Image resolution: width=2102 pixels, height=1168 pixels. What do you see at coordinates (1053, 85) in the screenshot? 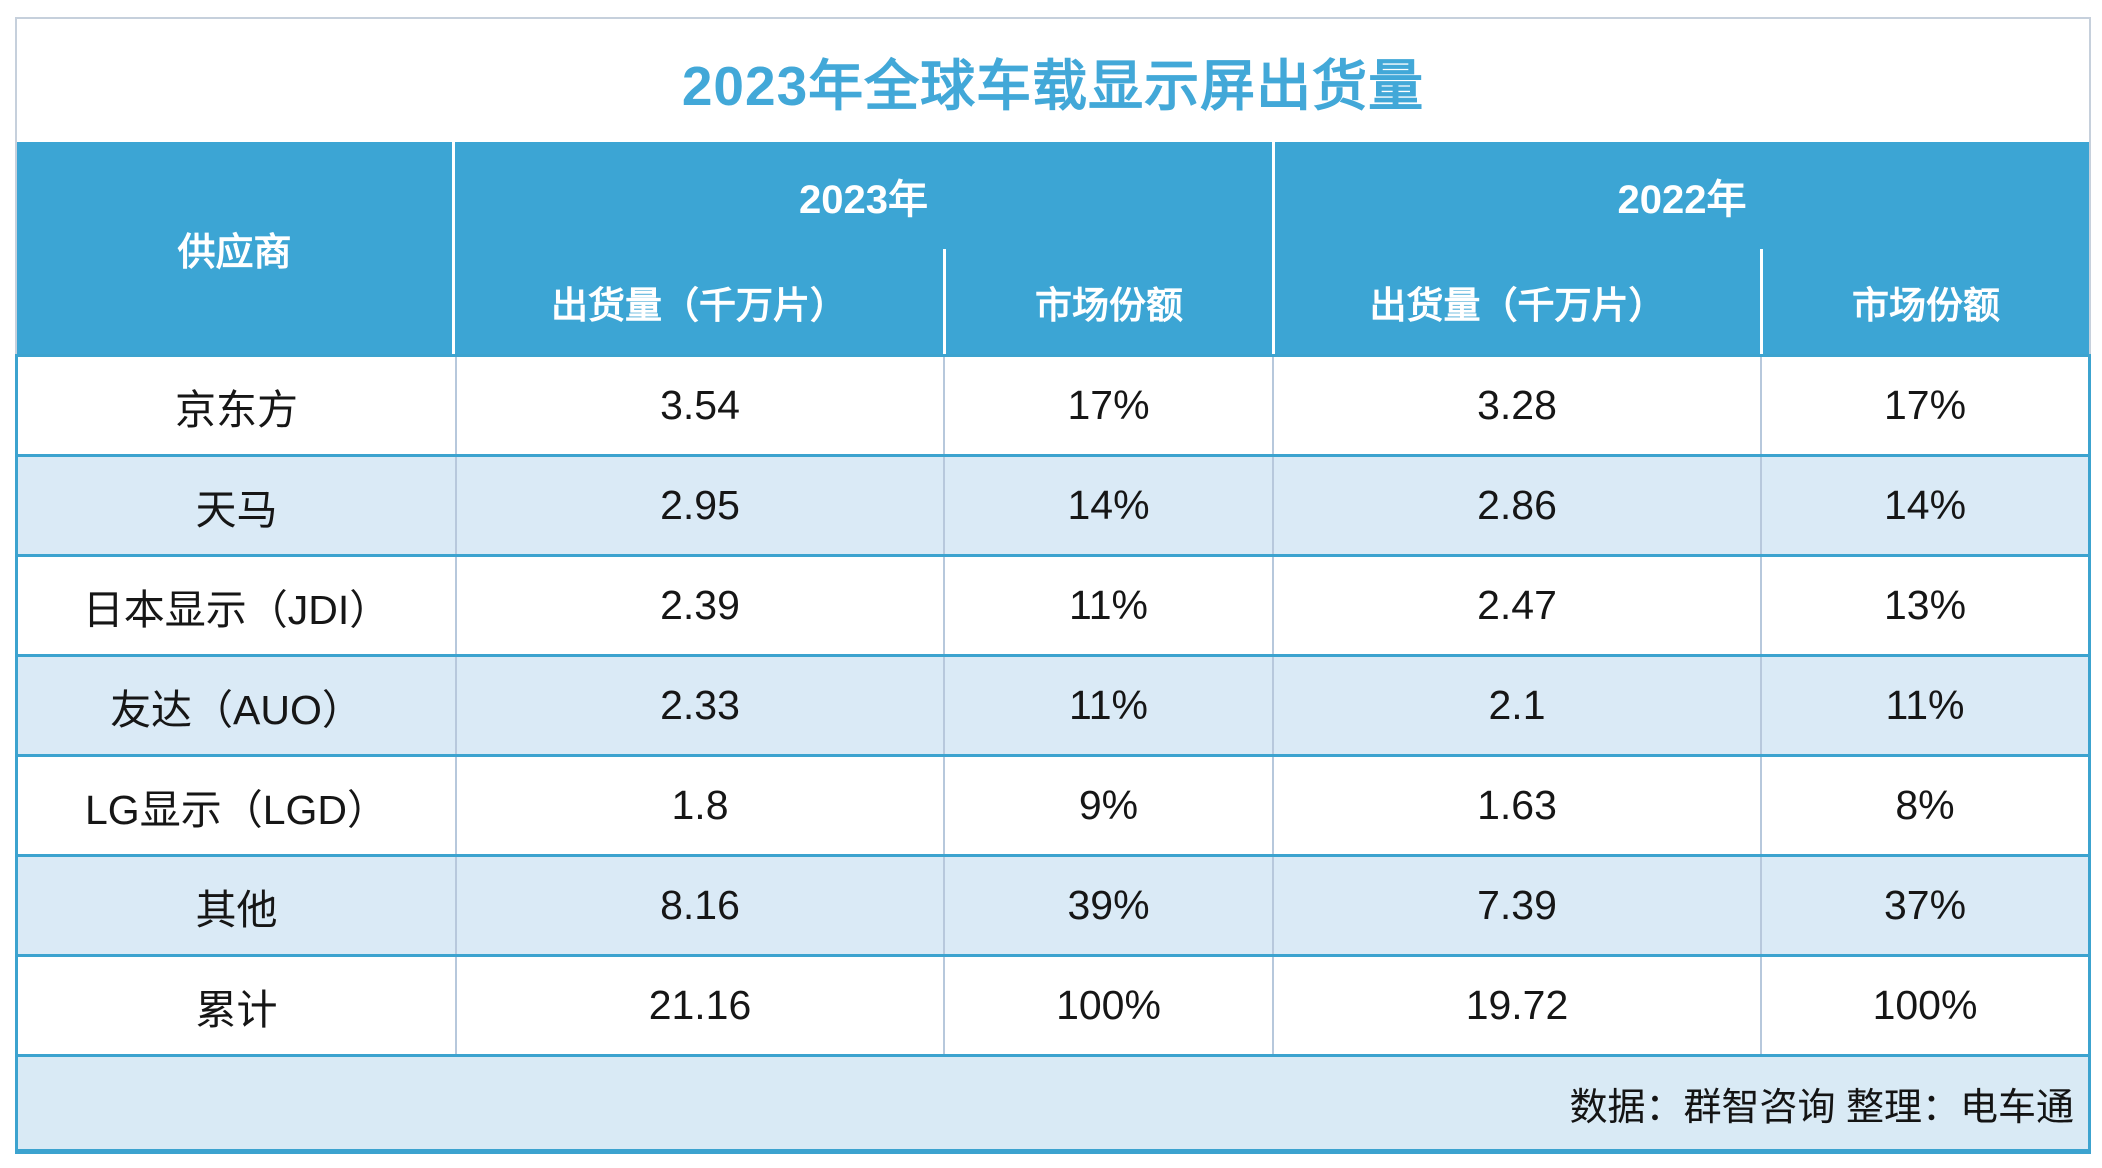
I see `page-title: 2023年全球车载显示屏出货量` at bounding box center [1053, 85].